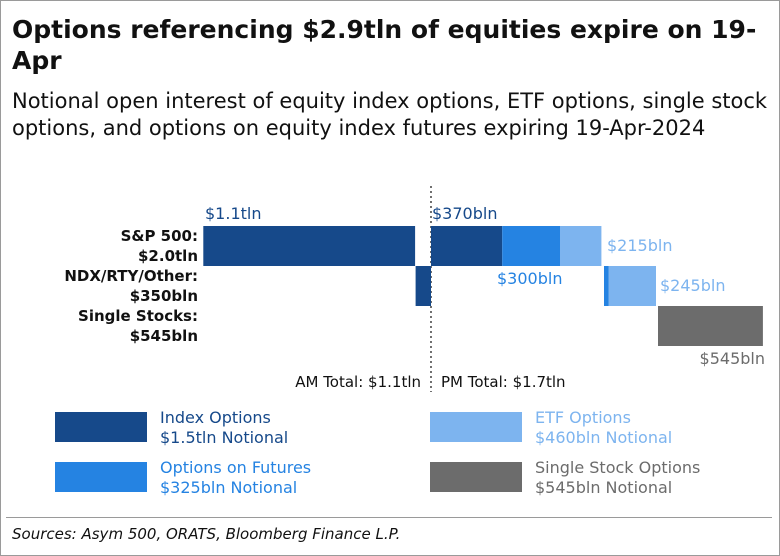 The width and height of the screenshot is (780, 556). I want to click on legend-detail-3: $545bln Notional, so click(603, 487).